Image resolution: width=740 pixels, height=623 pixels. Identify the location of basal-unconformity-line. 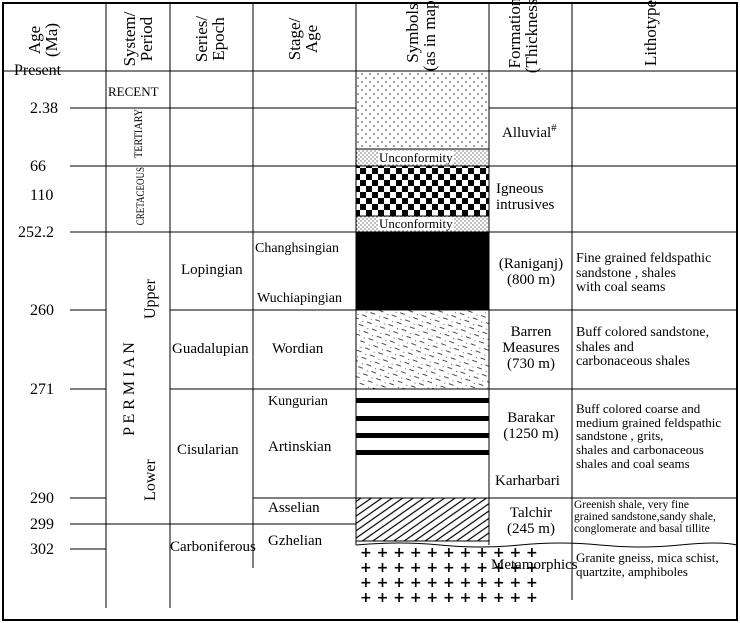
(546, 545).